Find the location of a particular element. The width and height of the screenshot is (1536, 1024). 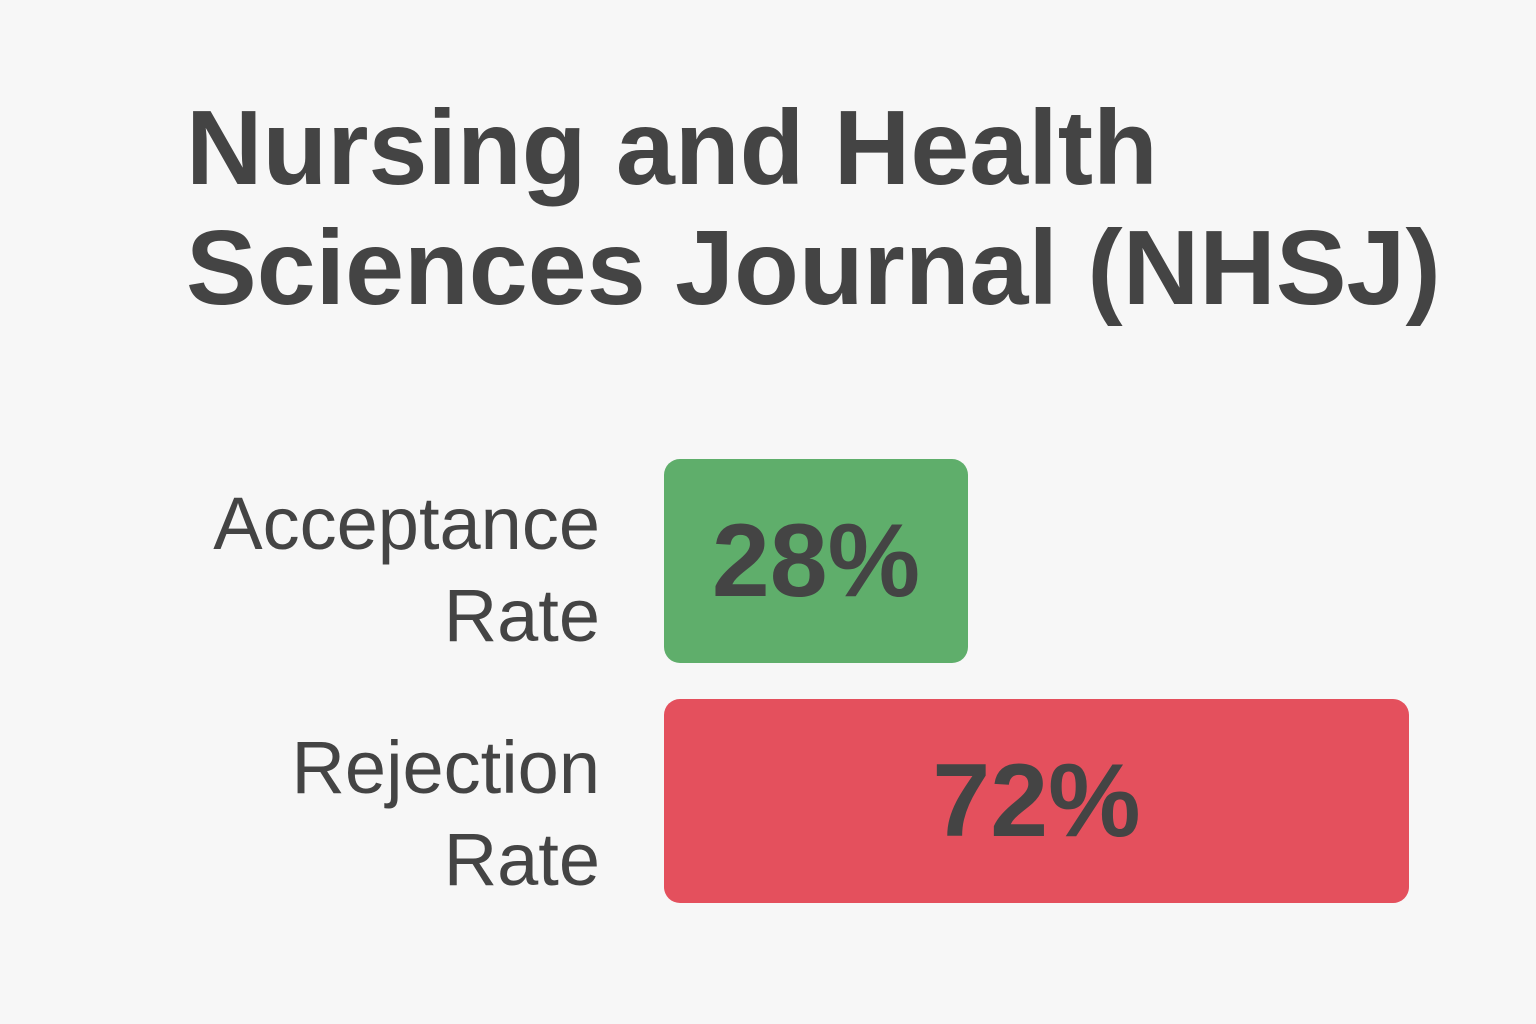

data-label-acceptance-rate: 28% is located at coordinates (816, 561).